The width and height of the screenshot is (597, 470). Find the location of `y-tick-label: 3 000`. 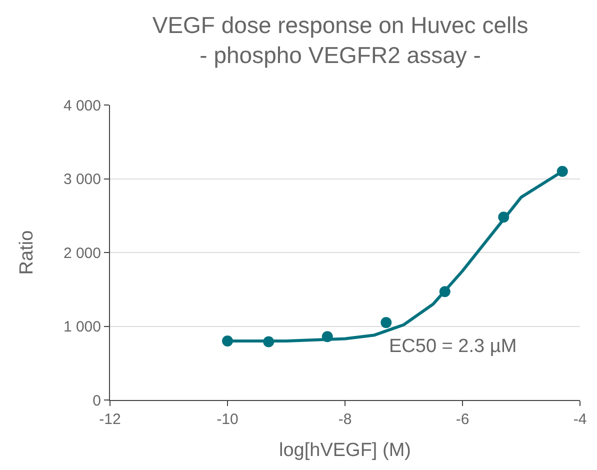

y-tick-label: 3 000 is located at coordinates (82, 179).